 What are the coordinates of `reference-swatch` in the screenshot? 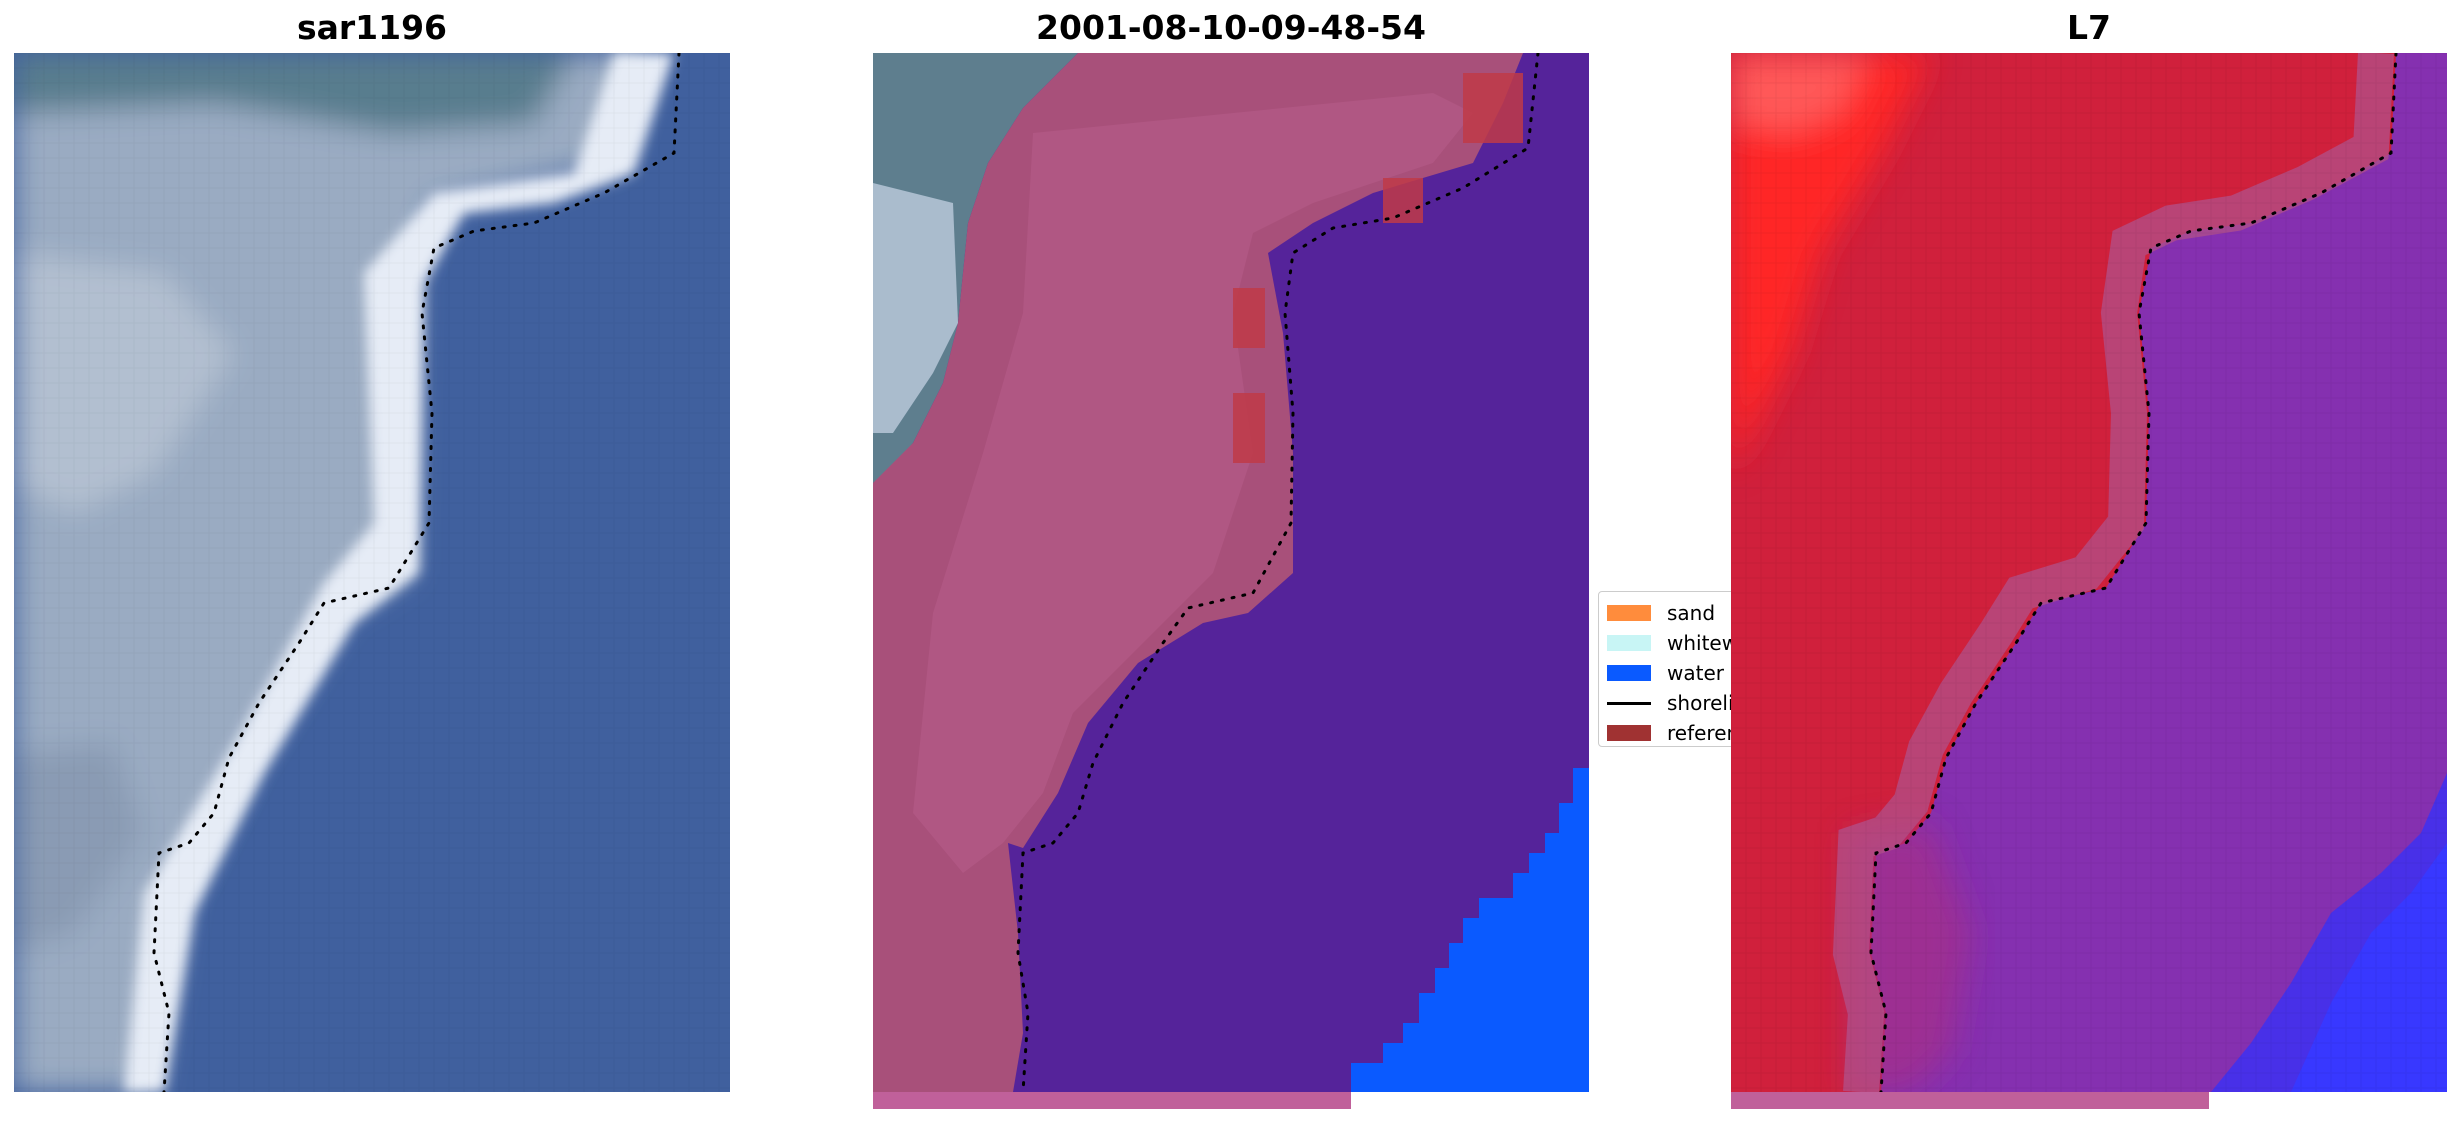 It's located at (1629, 733).